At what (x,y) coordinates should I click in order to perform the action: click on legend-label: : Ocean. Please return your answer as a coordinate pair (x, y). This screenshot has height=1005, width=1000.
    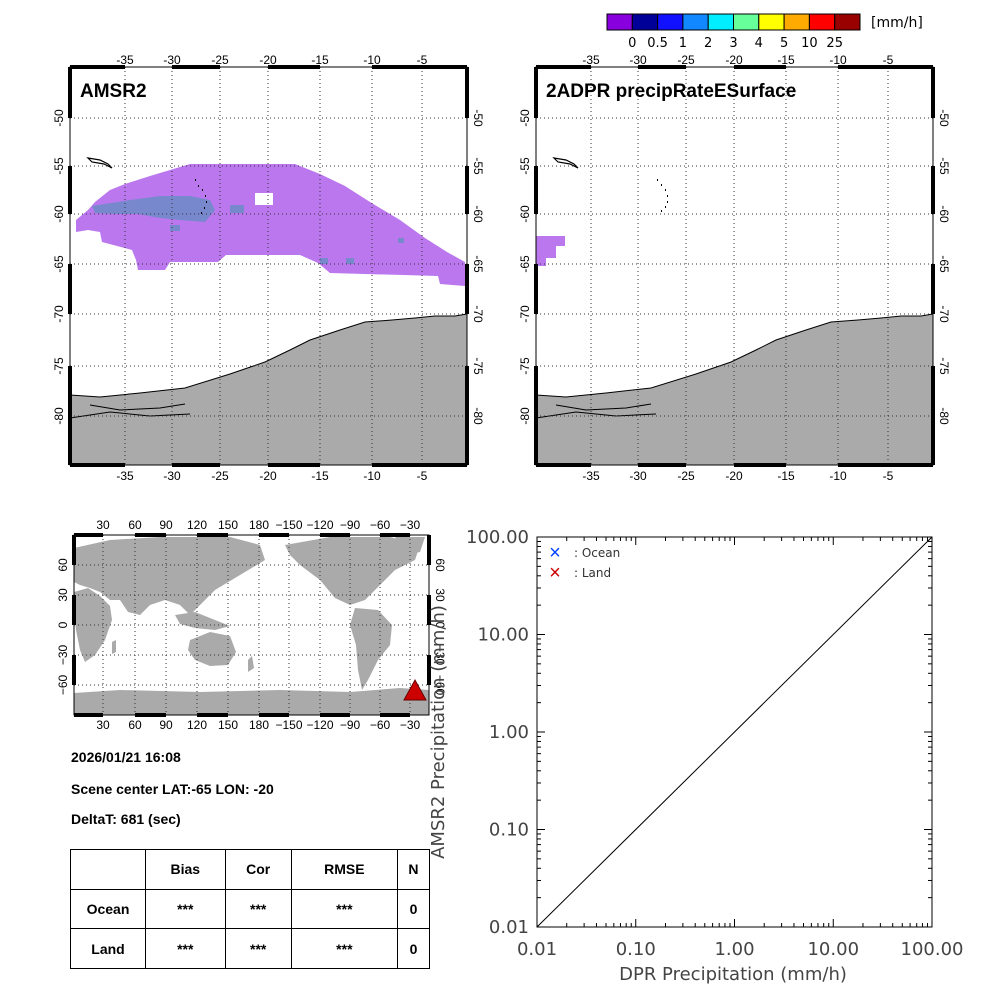
    Looking at the image, I should click on (597, 553).